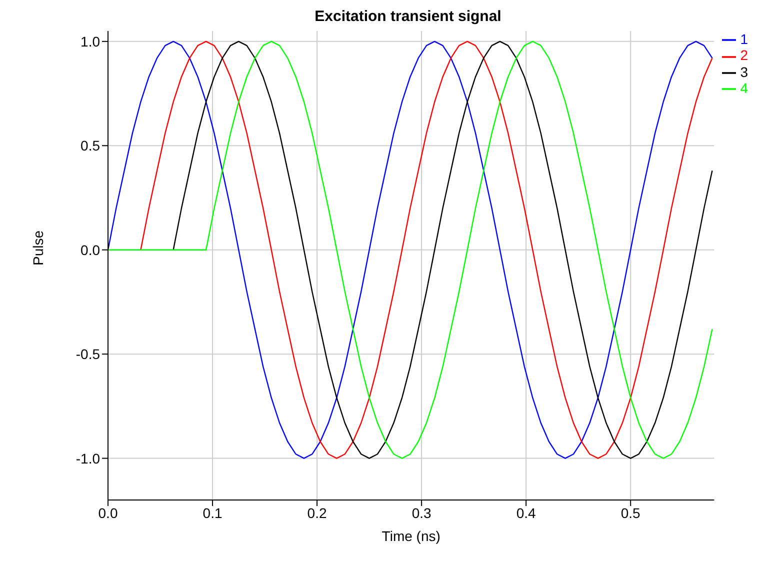 This screenshot has height=561, width=775. What do you see at coordinates (422, 512) in the screenshot?
I see `x-tick-label: 0.3` at bounding box center [422, 512].